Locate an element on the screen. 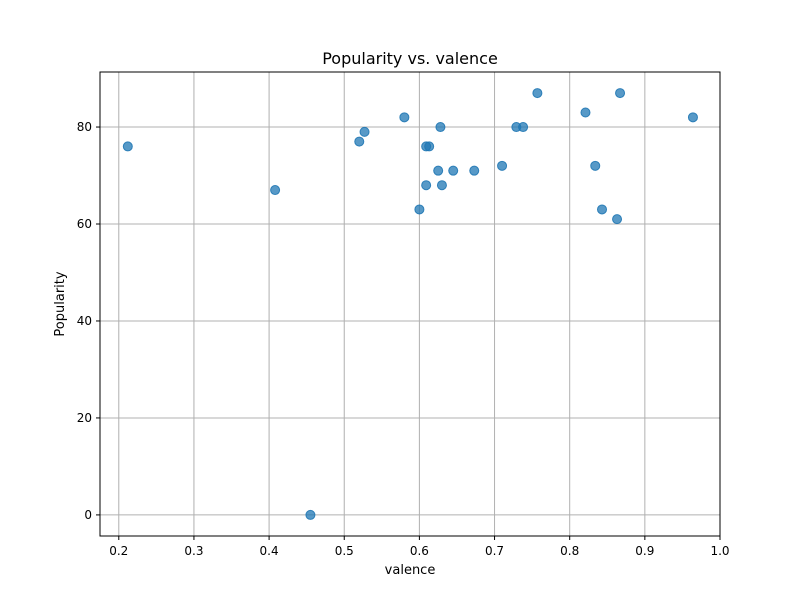  y-axis-ticks: 0 20 40 60 80 is located at coordinates (88, 321).